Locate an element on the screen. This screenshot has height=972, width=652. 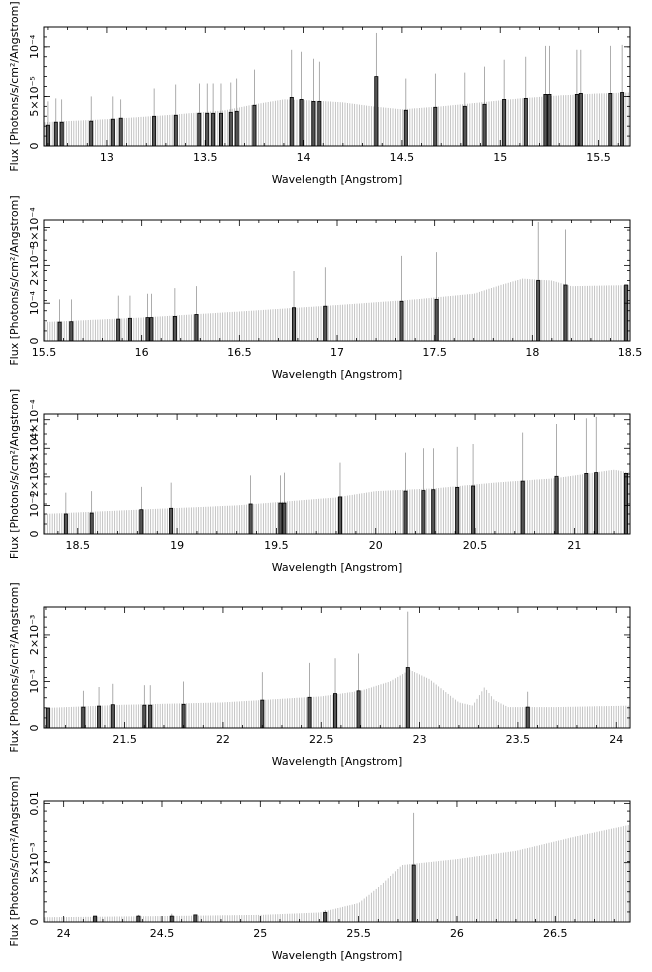
x-tick-label: 17.5 is located at coordinates (434, 352).